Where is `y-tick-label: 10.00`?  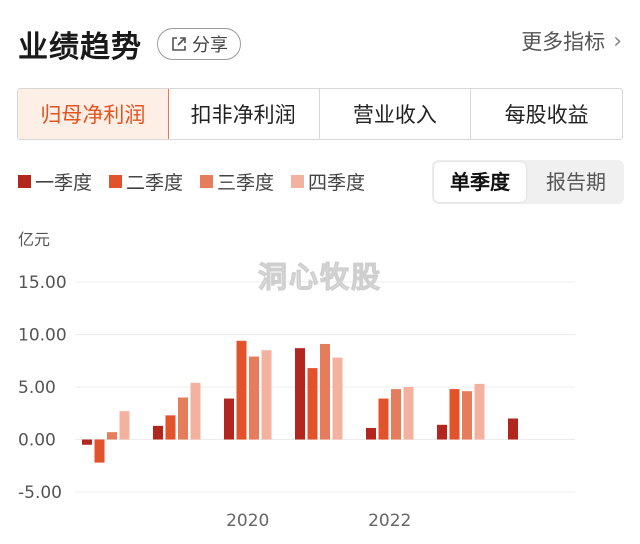 y-tick-label: 10.00 is located at coordinates (42, 336).